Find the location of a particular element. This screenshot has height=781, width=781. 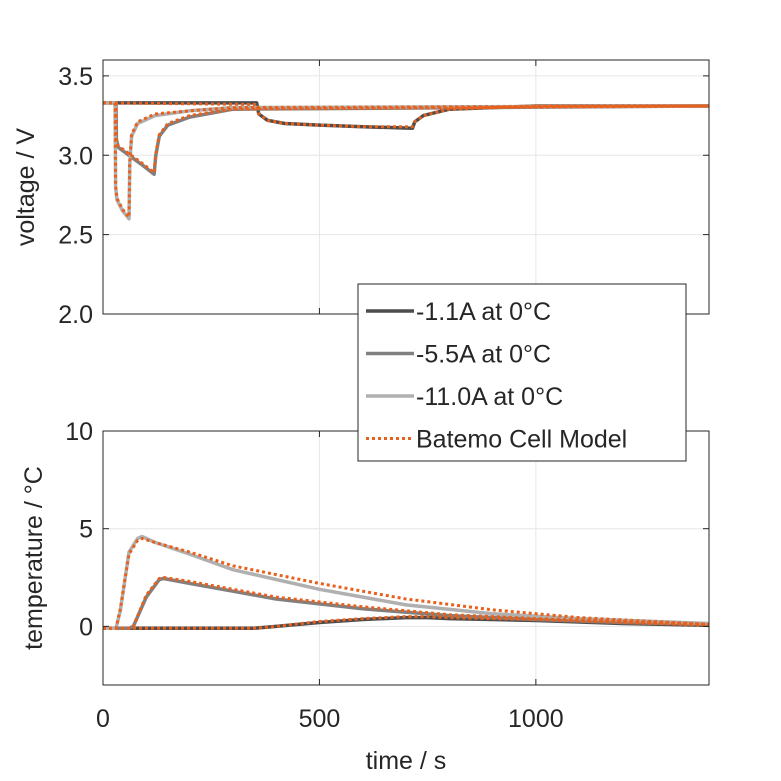

legend-item-1-1a-at-0-c: -1.1A at 0°C is located at coordinates (458, 312).